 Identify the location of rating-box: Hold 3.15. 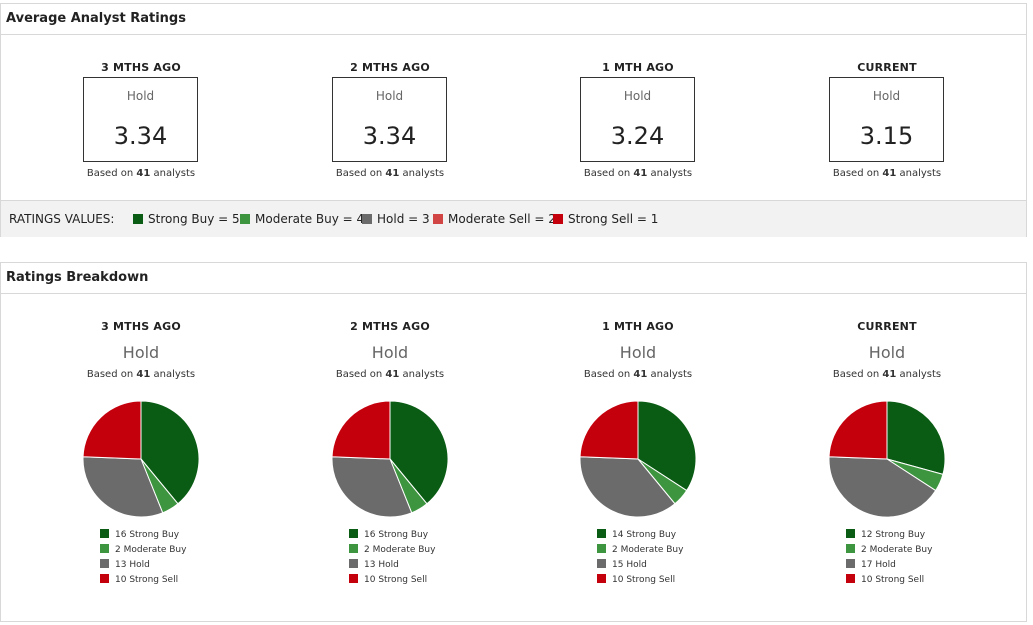
(886, 119).